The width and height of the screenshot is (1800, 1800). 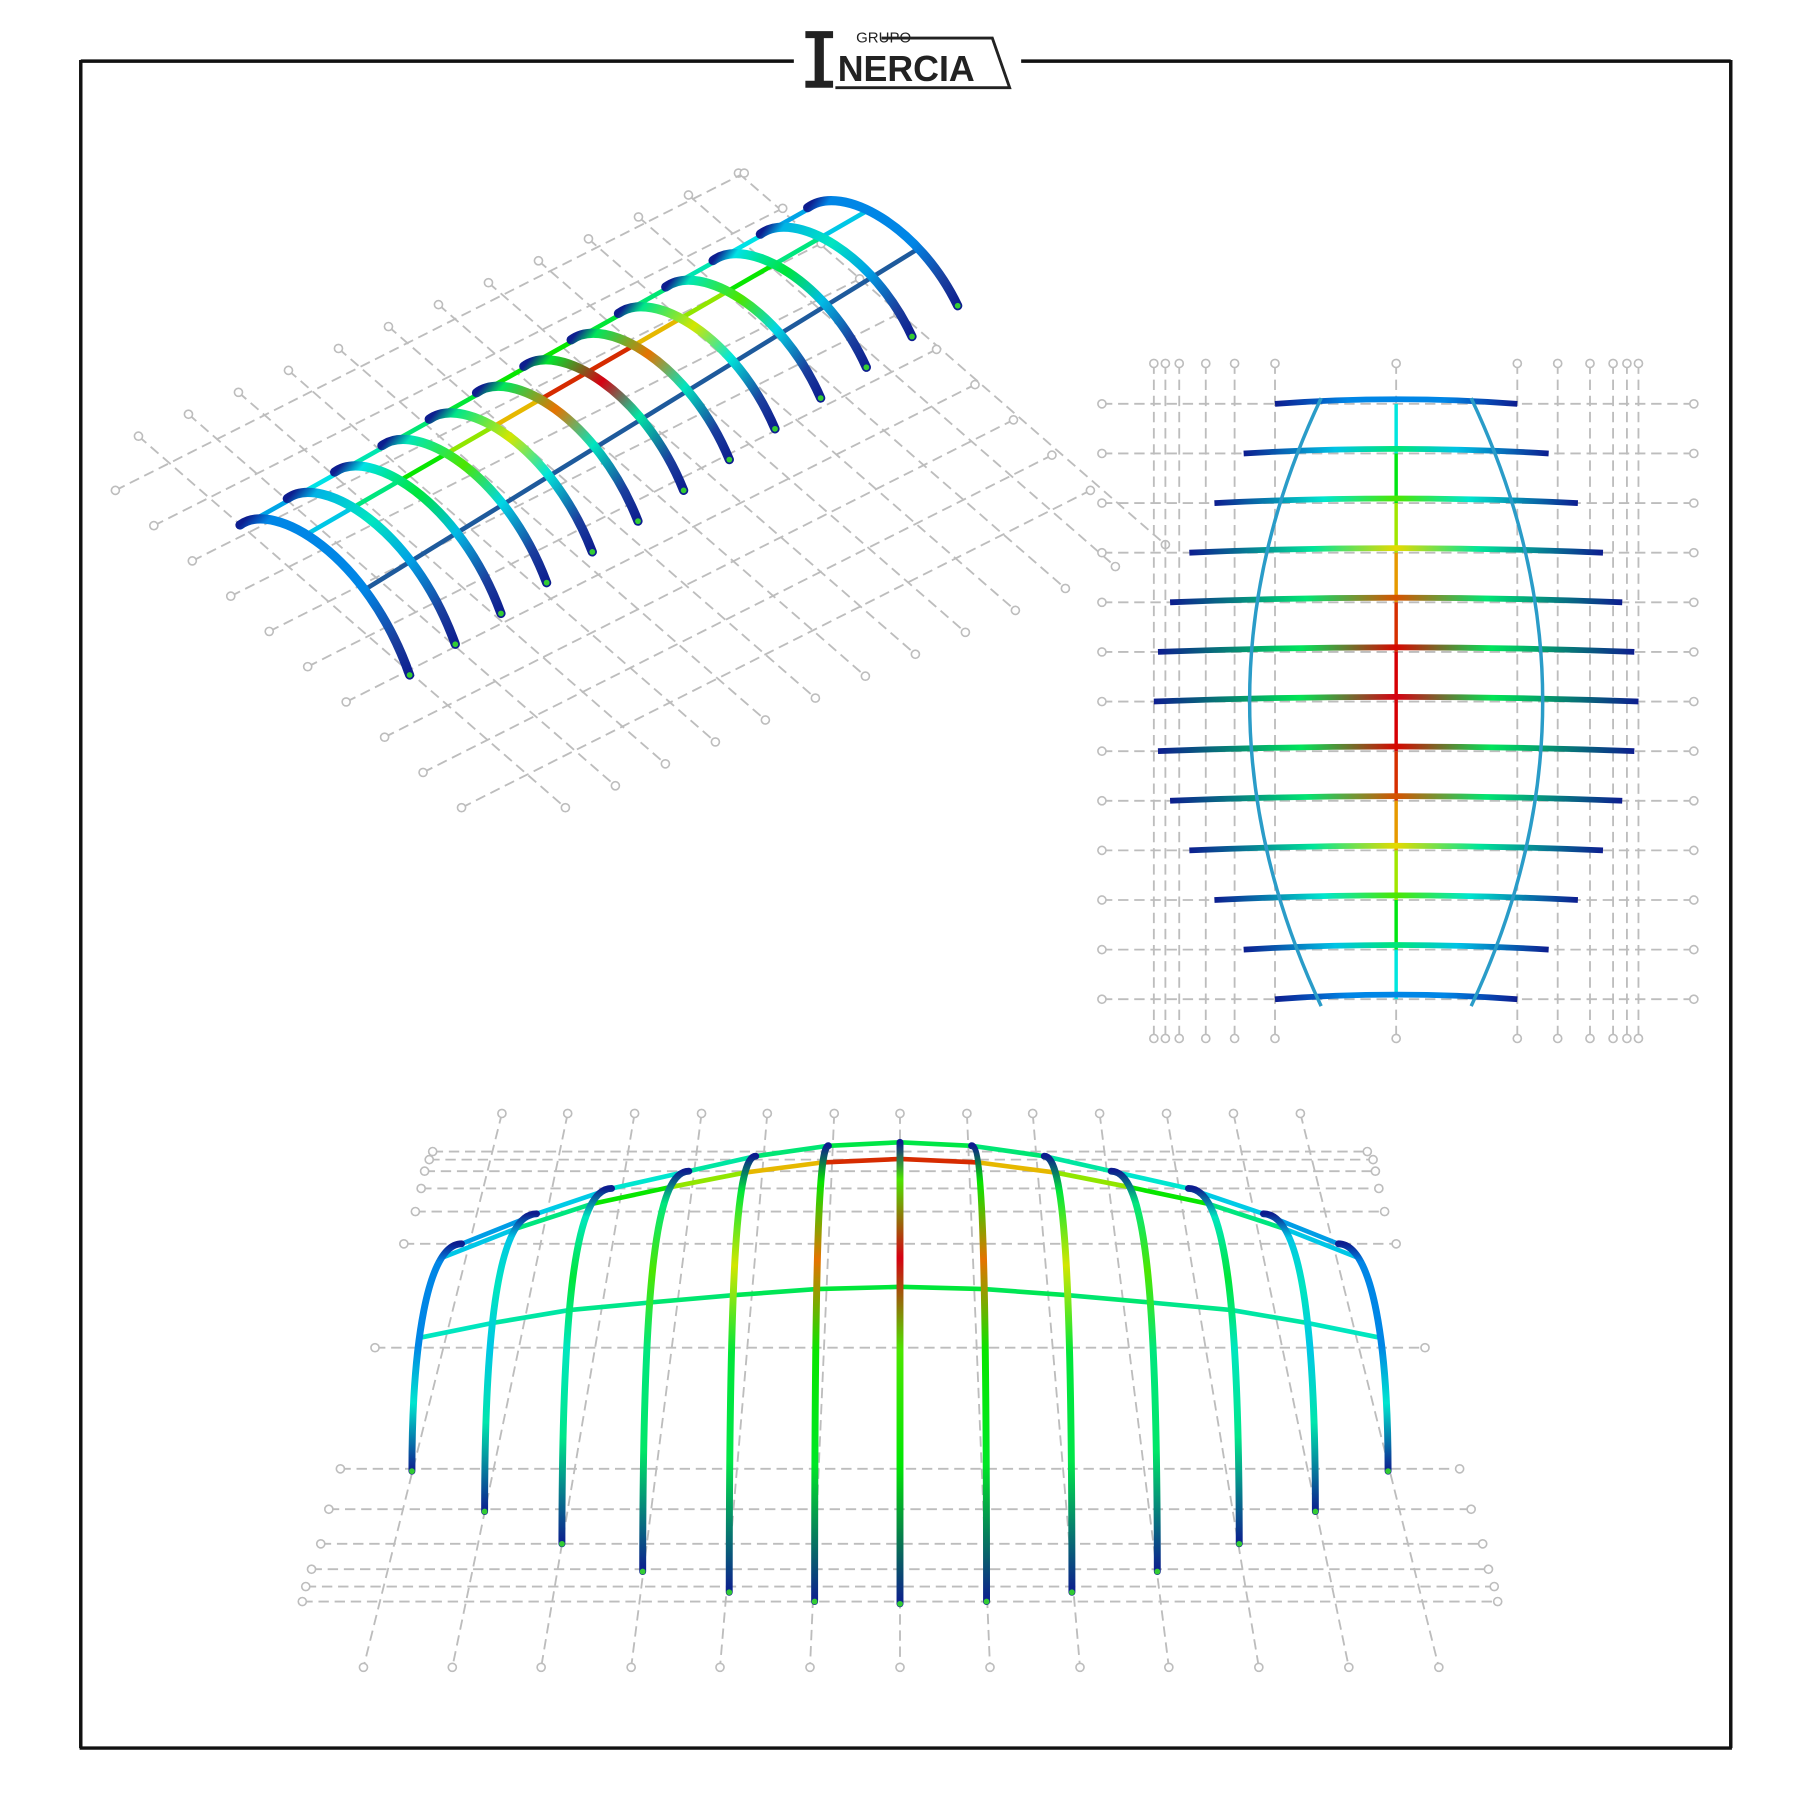 What do you see at coordinates (819, 59) in the screenshot?
I see `logo-i-beam` at bounding box center [819, 59].